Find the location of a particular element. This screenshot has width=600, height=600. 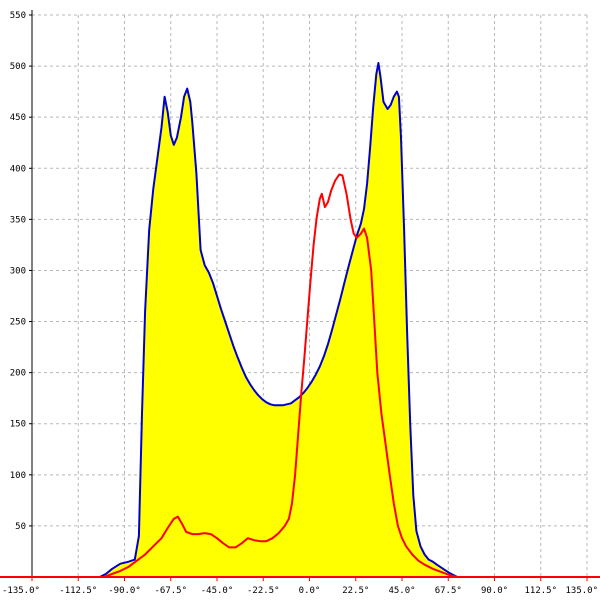

y-tick-label: 350 is located at coordinates (18, 220).